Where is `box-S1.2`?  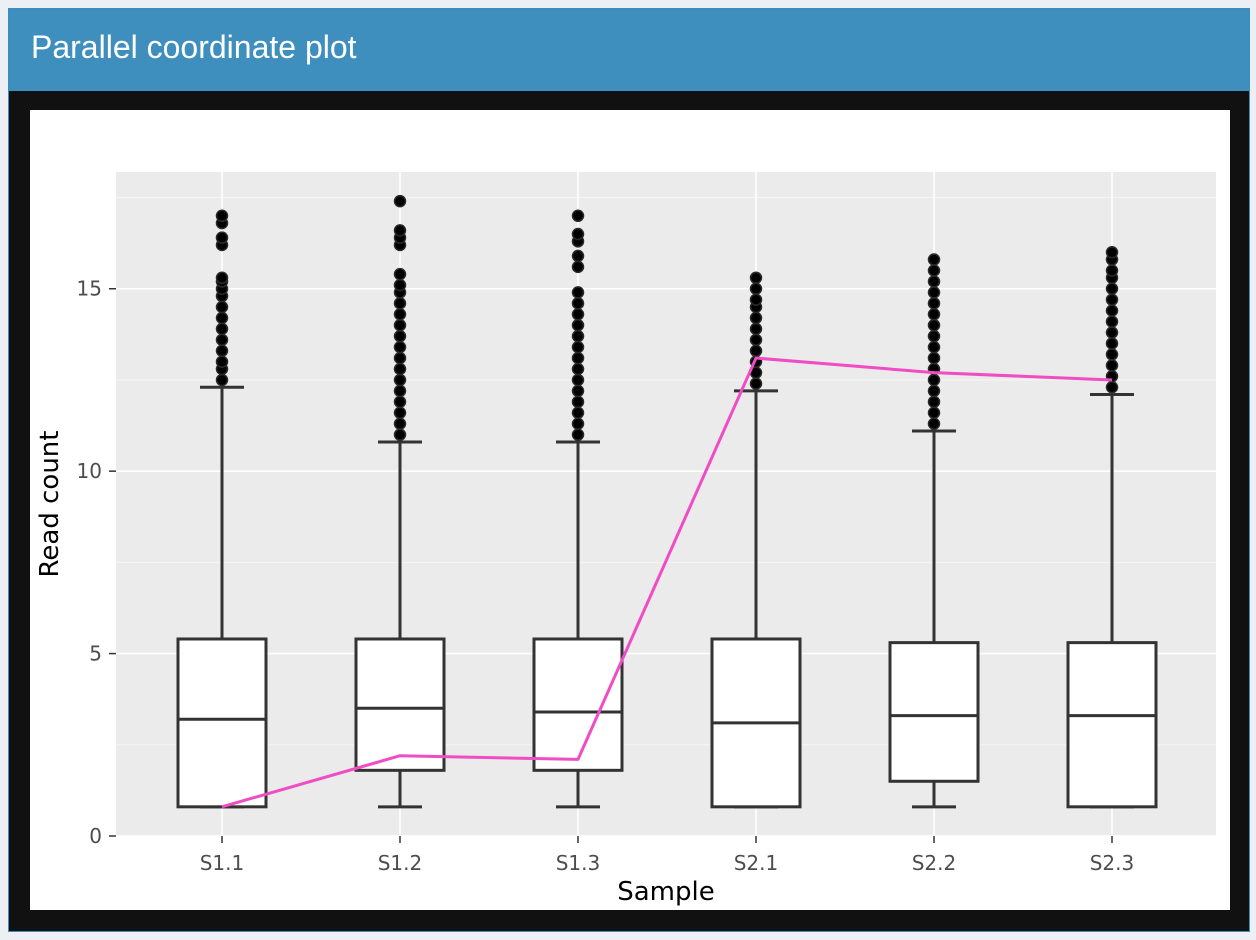
box-S1.2 is located at coordinates (400, 501).